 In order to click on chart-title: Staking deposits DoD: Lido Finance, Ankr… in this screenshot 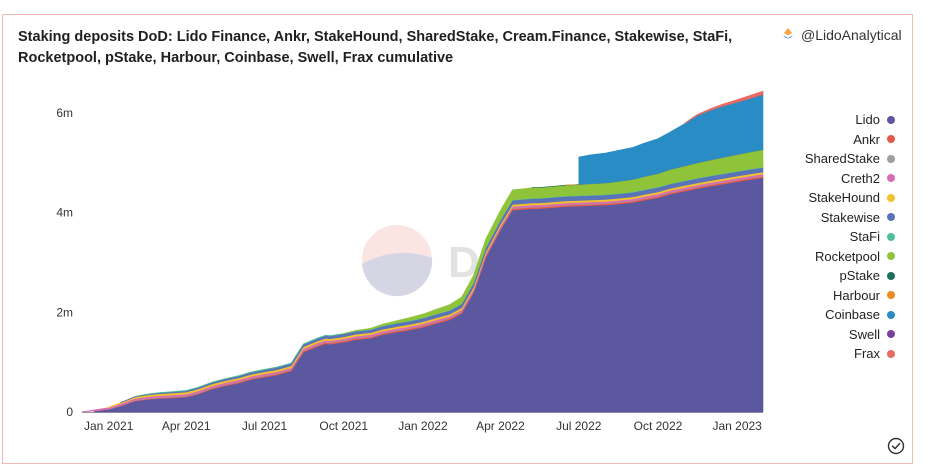, I will do `click(375, 47)`.